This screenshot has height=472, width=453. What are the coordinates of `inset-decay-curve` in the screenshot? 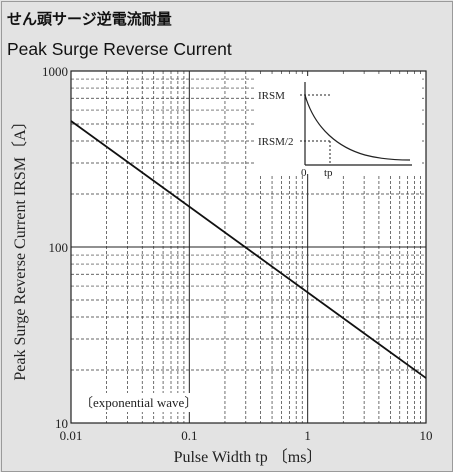 It's located at (357, 127).